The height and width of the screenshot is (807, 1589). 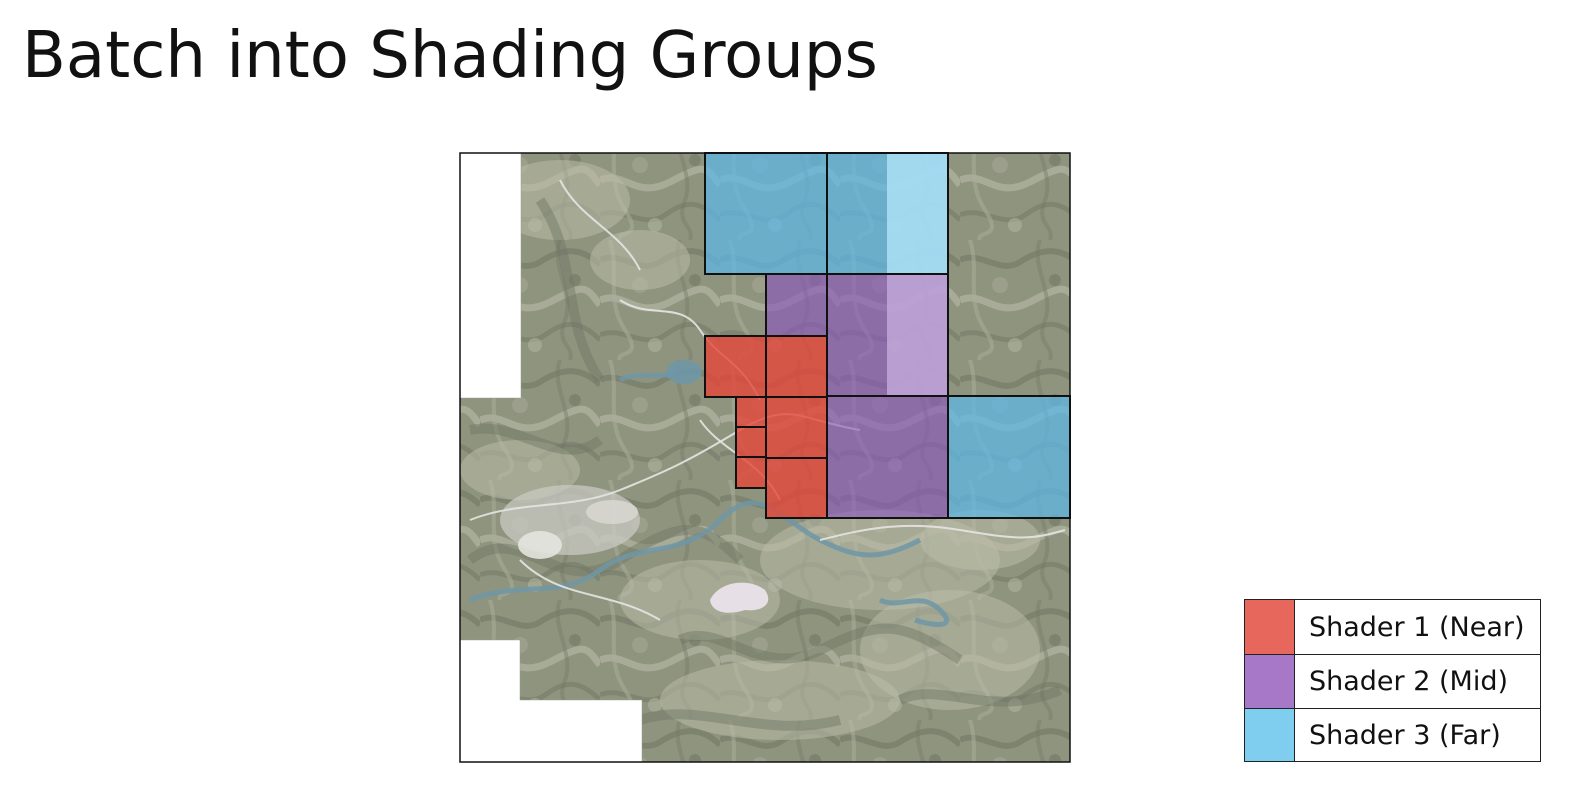 I want to click on slide-title: Batch into Shading Groups, so click(x=450, y=56).